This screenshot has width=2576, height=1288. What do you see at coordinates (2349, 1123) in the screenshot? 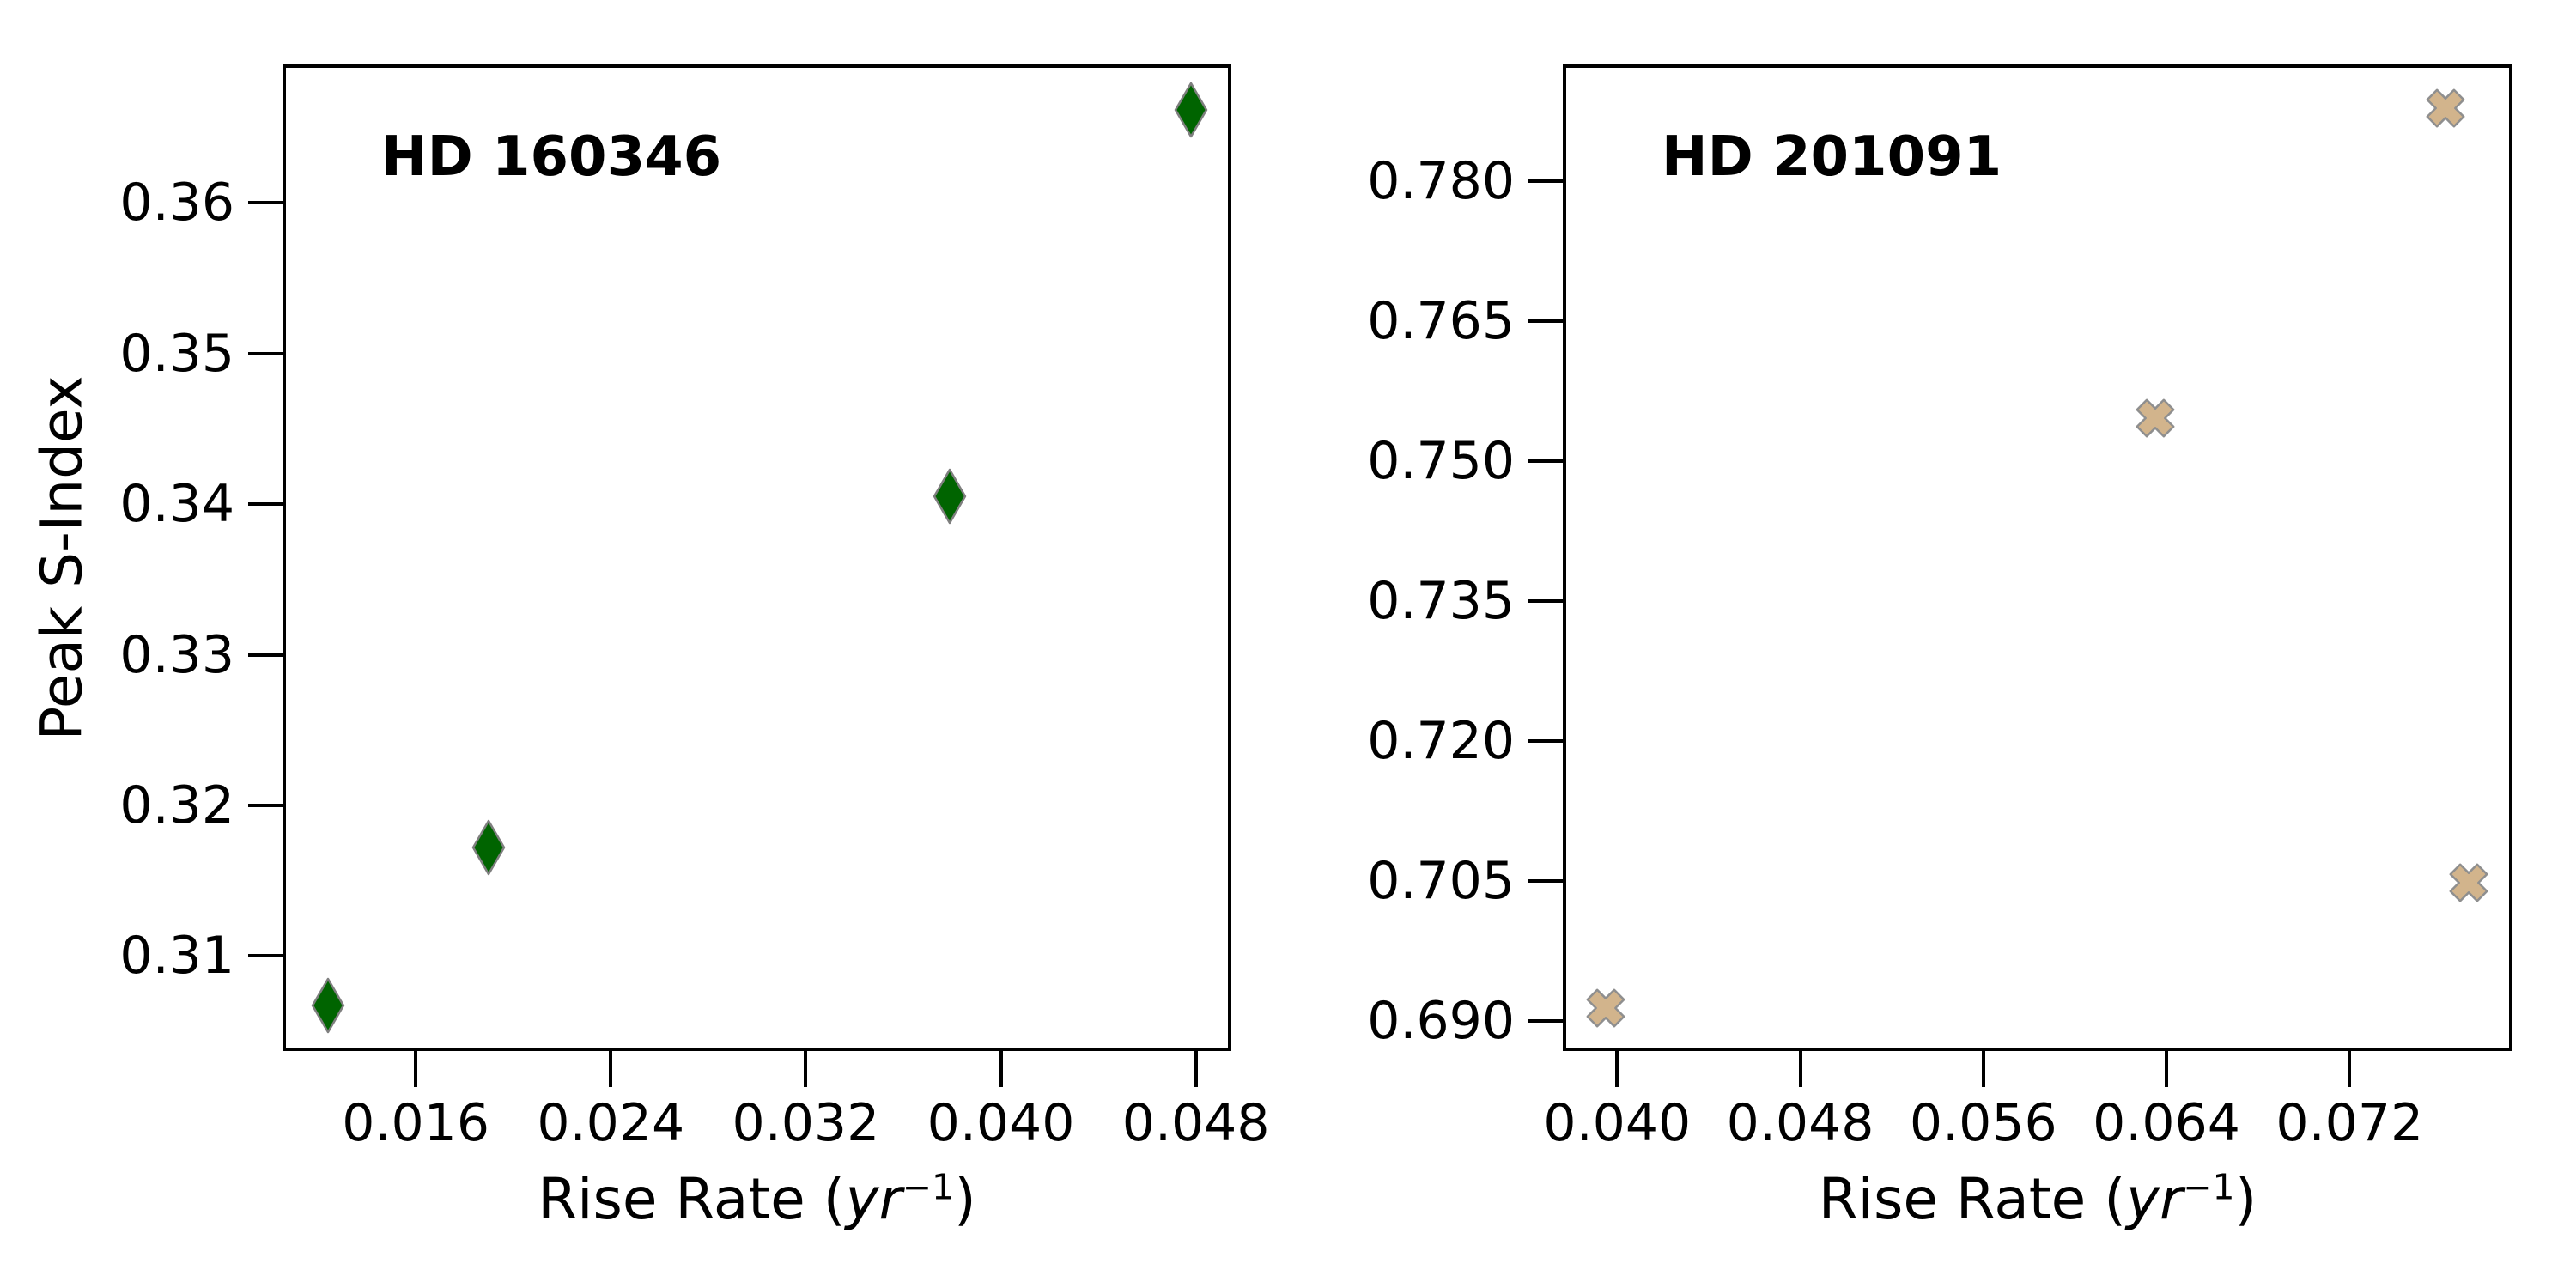
I see `x-tick-label: 0.072` at bounding box center [2349, 1123].